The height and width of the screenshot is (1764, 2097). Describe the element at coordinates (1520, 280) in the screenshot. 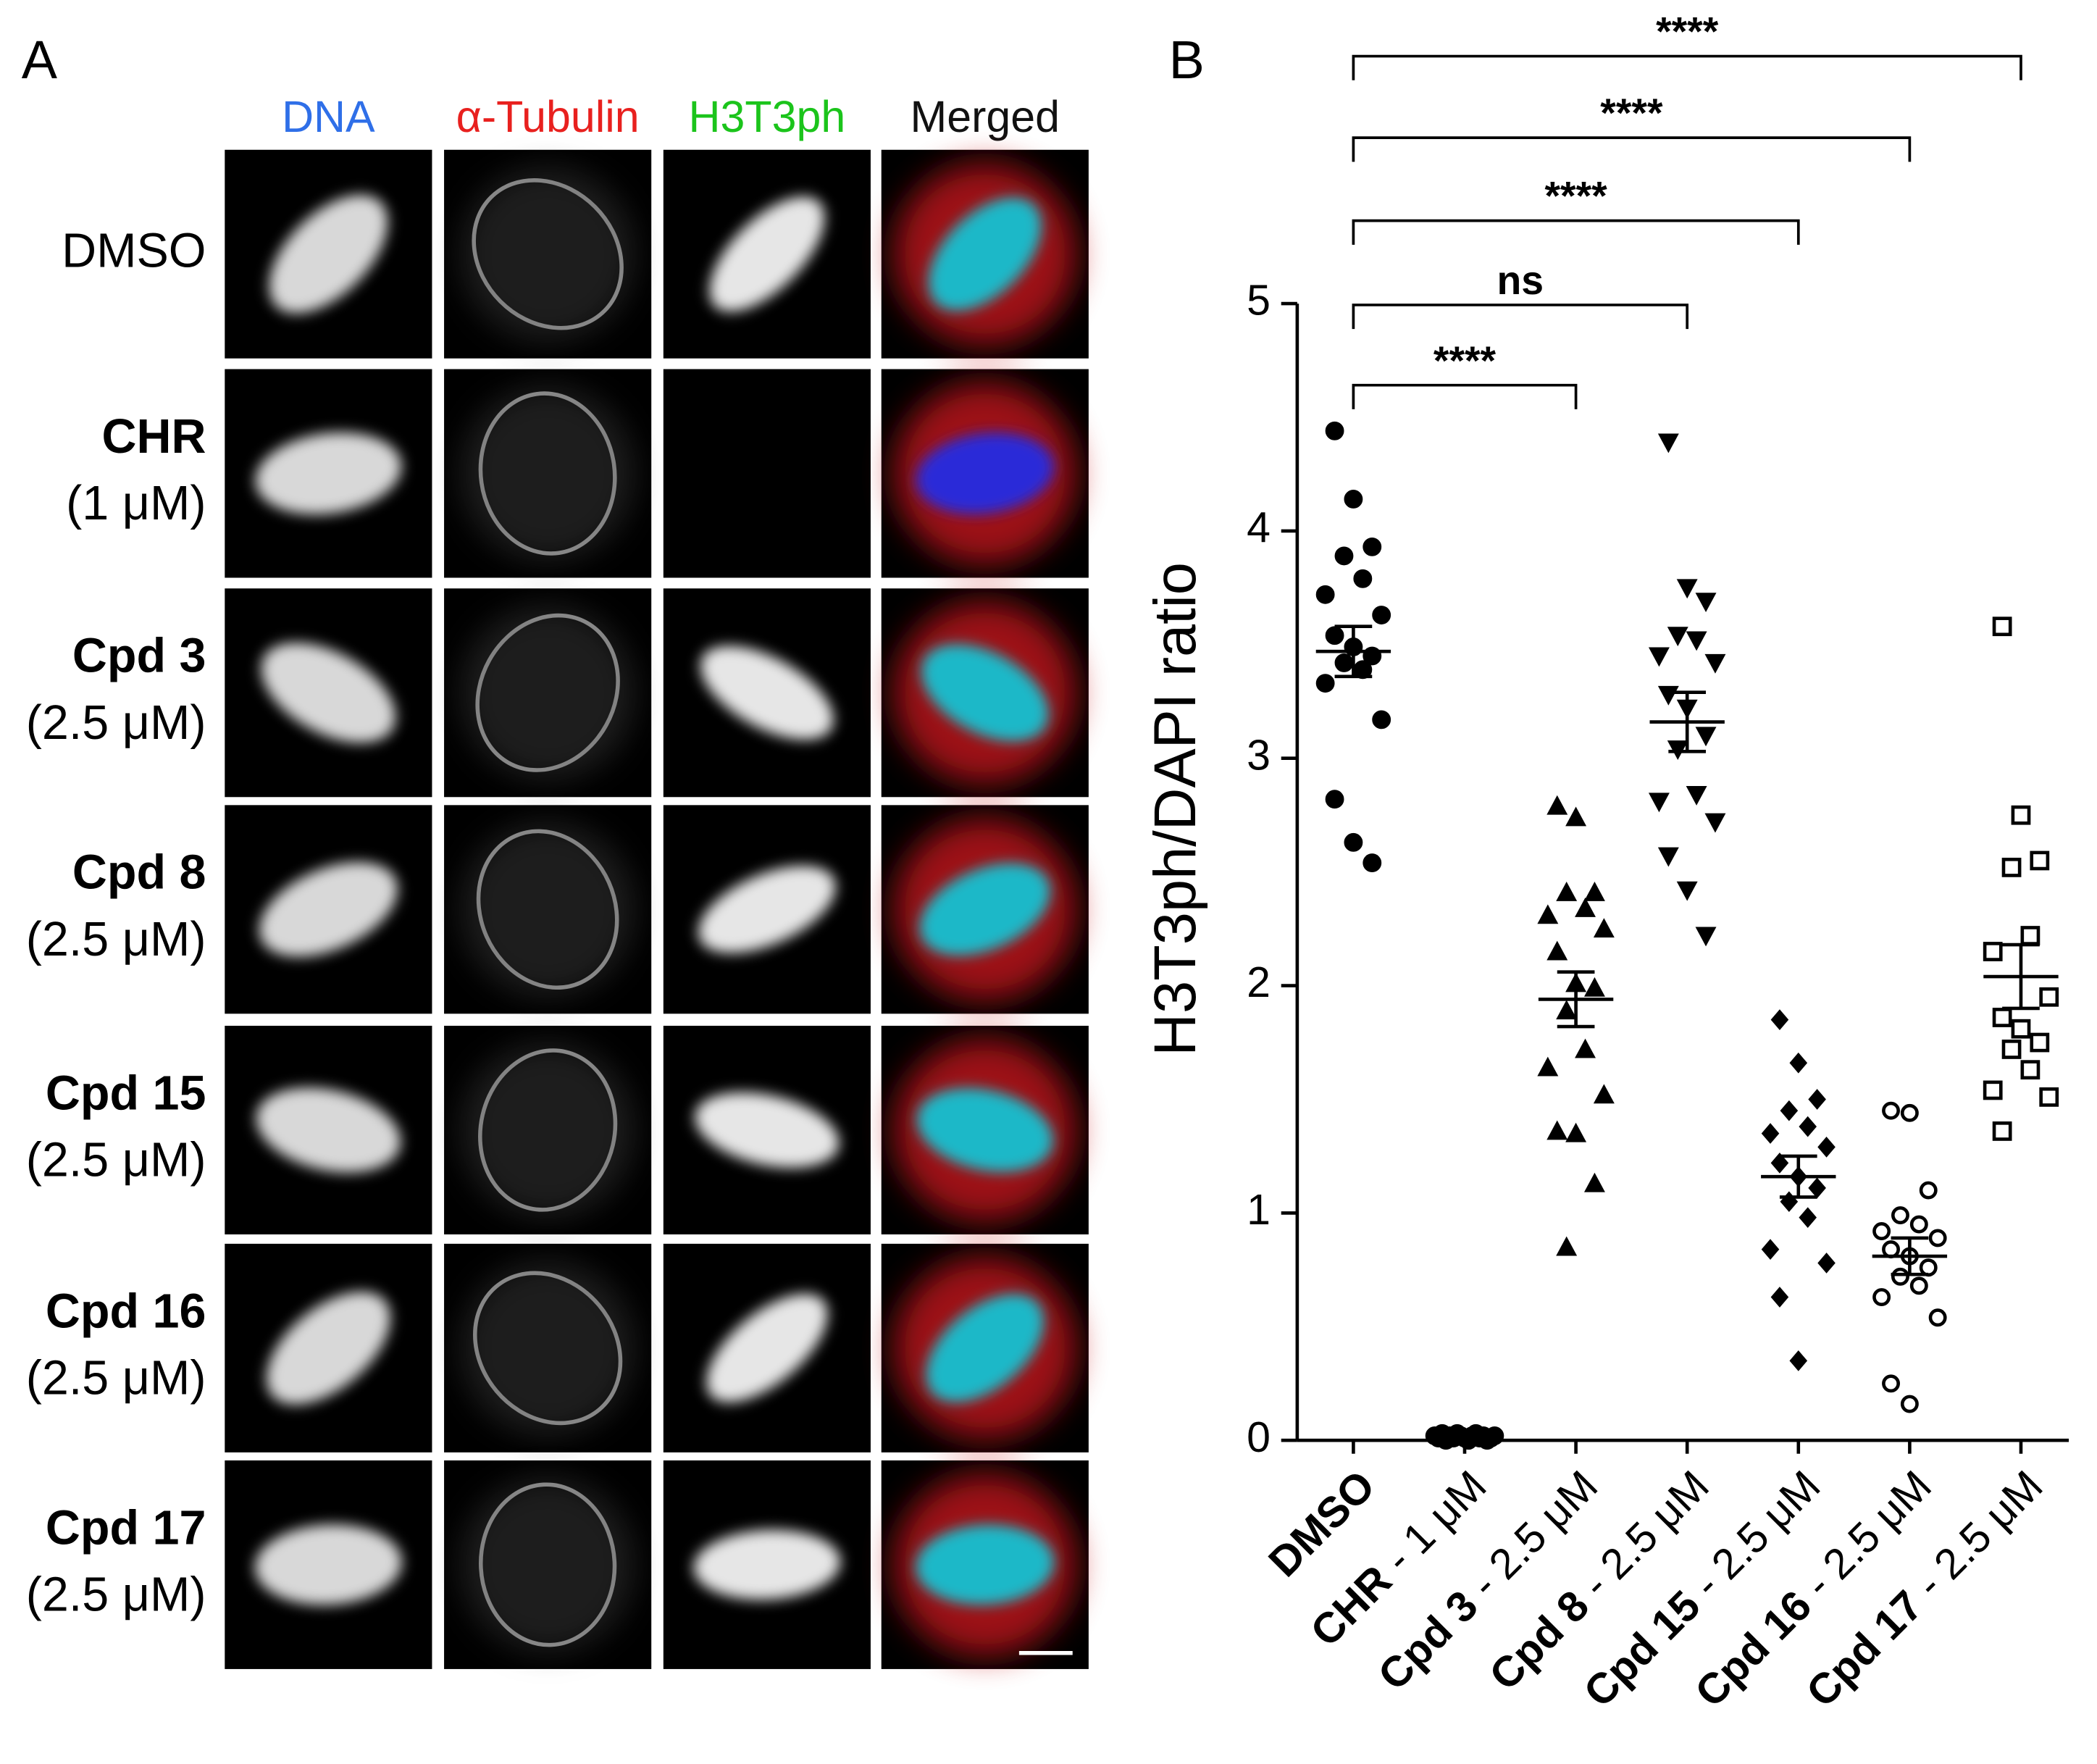

I see `significance-label: ns` at that location.